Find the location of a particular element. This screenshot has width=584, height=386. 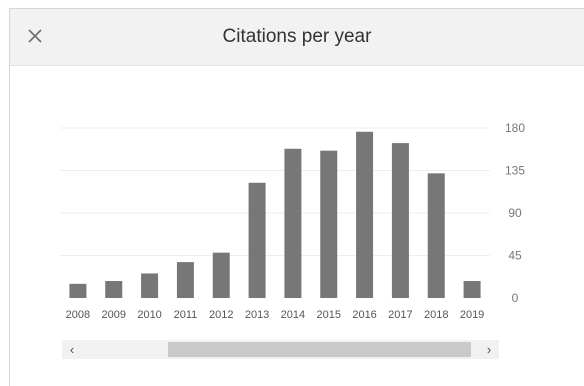

dialog-title: Citations per year is located at coordinates (297, 36).